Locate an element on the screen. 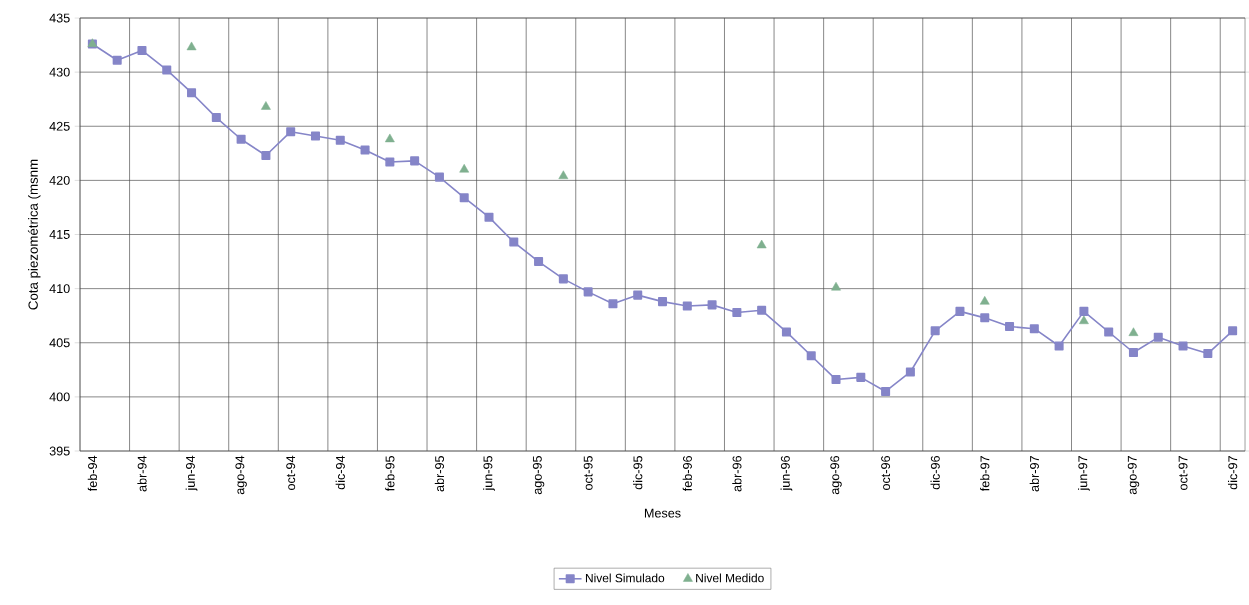  y-tick-label: 425 is located at coordinates (59, 126).